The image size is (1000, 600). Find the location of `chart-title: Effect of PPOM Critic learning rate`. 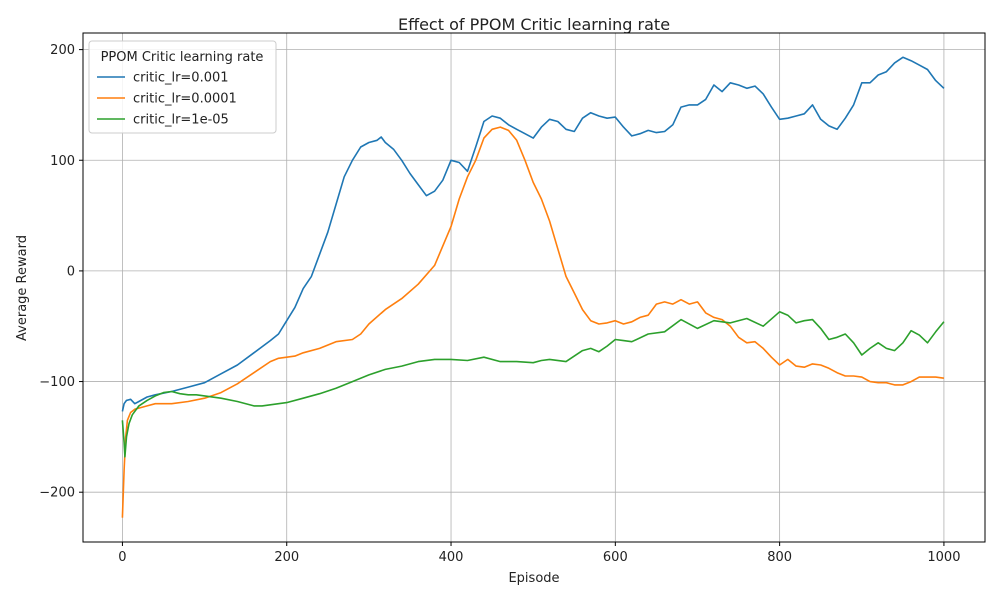

chart-title: Effect of PPOM Critic learning rate is located at coordinates (534, 24).